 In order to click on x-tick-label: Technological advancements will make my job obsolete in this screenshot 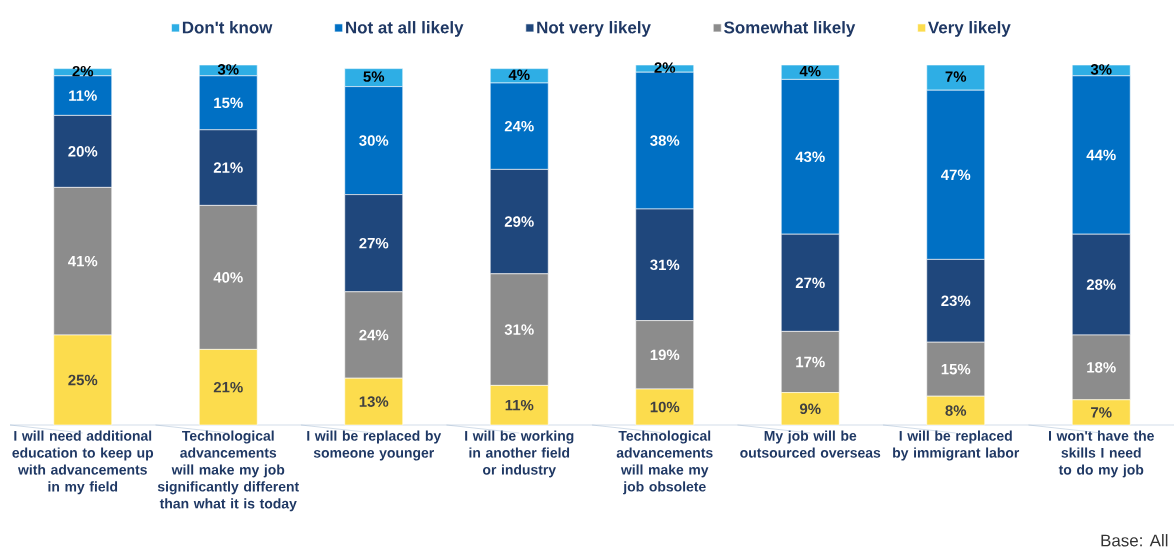, I will do `click(664, 462)`.